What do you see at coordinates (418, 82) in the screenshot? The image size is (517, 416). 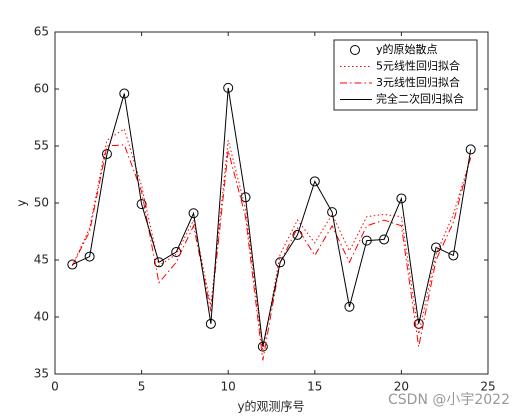 I see `legend-label: 3元线性回归拟合` at bounding box center [418, 82].